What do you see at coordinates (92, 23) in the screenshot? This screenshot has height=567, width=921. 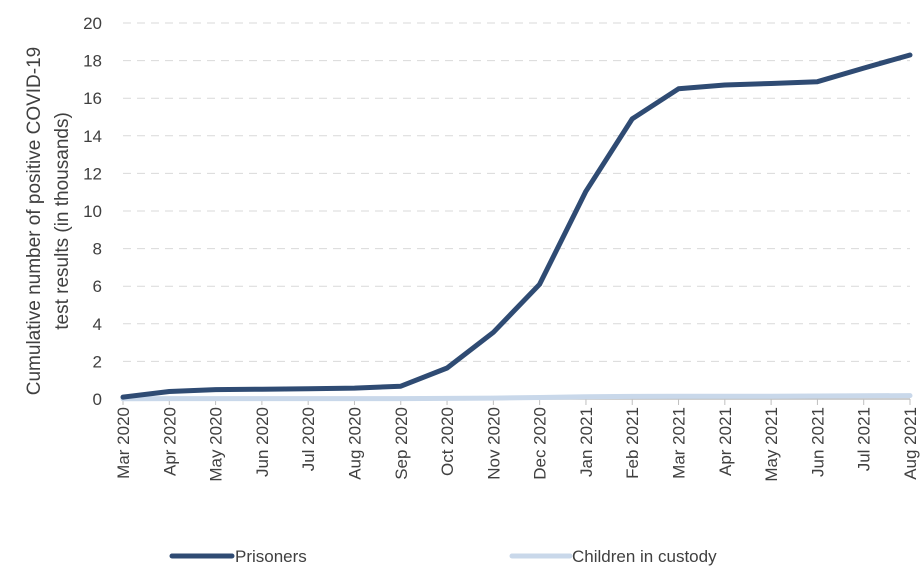 I see `y-tick-label: 20` at bounding box center [92, 23].